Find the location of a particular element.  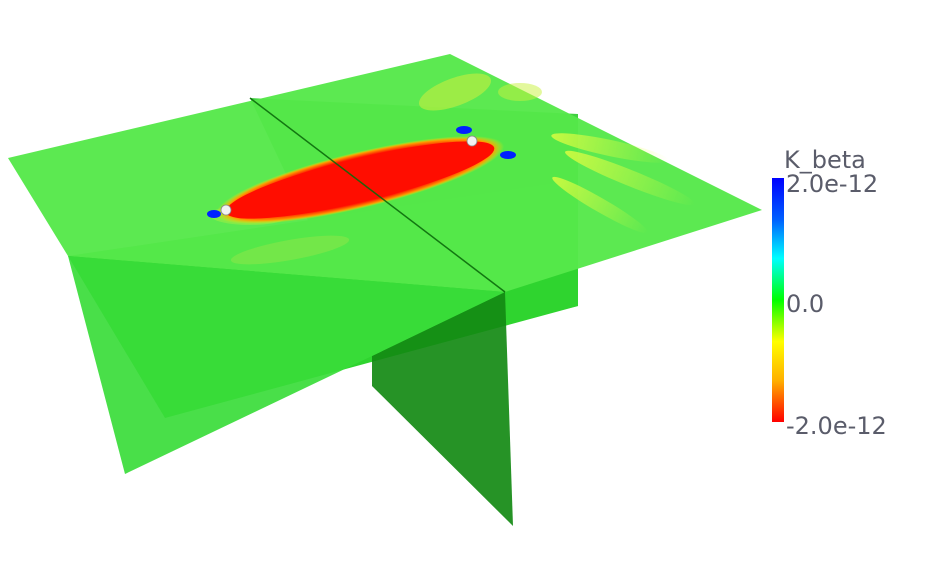

colorbar-title: K_beta is located at coordinates (825, 160).